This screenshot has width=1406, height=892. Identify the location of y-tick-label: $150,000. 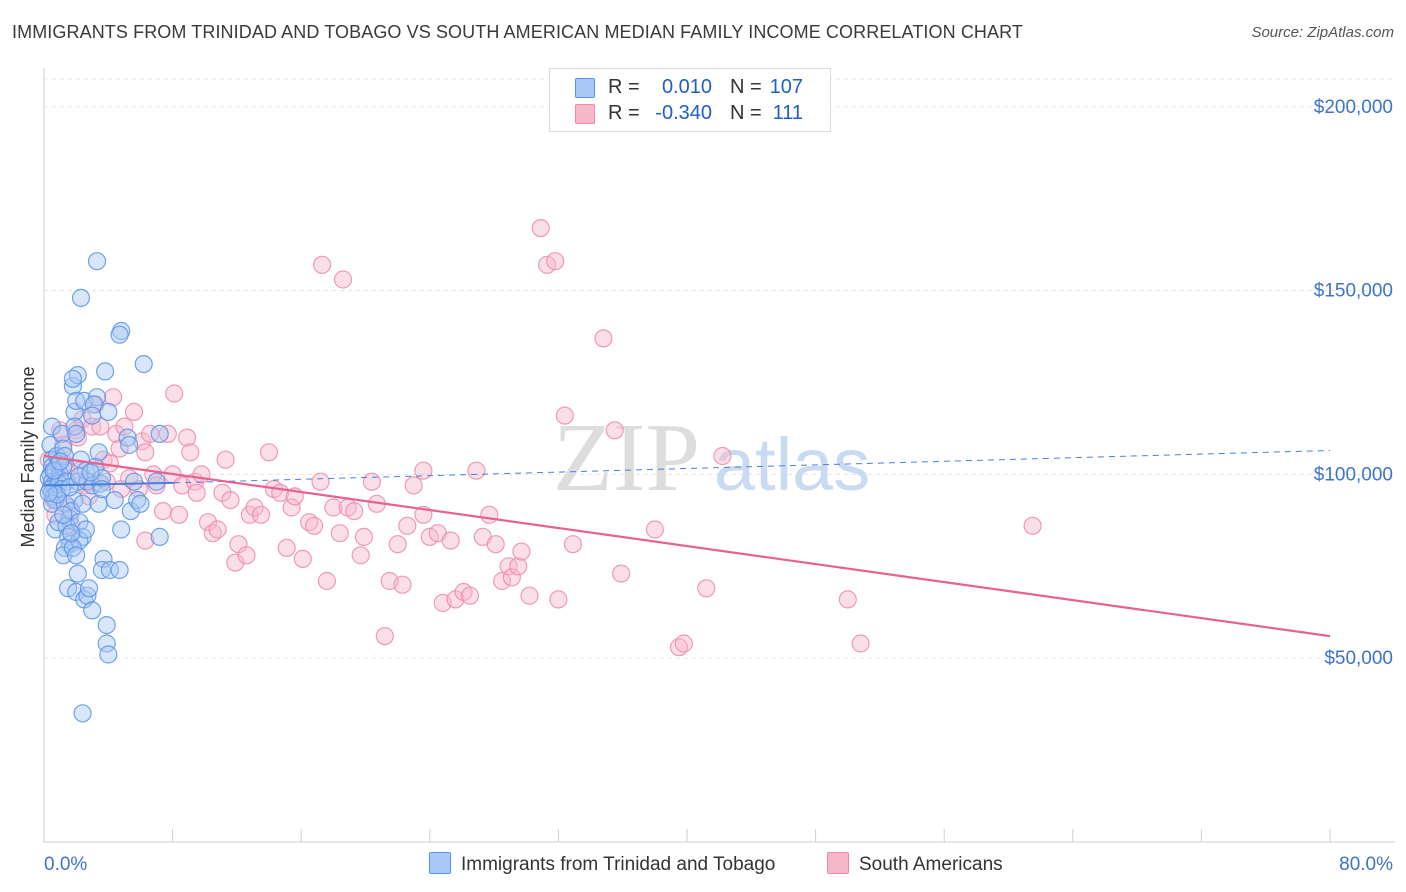
(1353, 291).